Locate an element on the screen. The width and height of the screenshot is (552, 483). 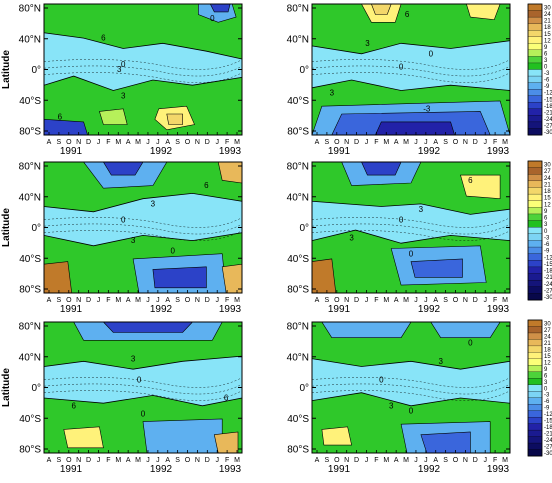
colorbar-label: 12 is located at coordinates (547, 363).